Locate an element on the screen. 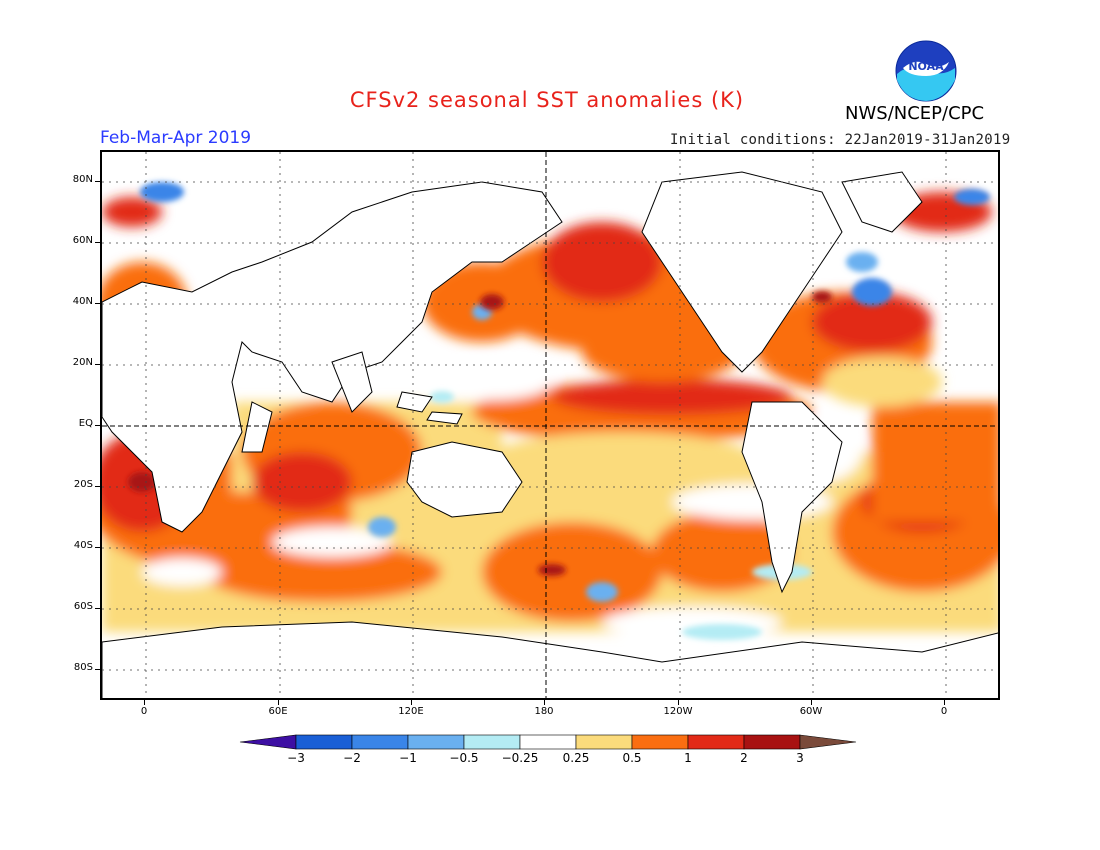  lat-label: 20N is located at coordinates (82, 362).